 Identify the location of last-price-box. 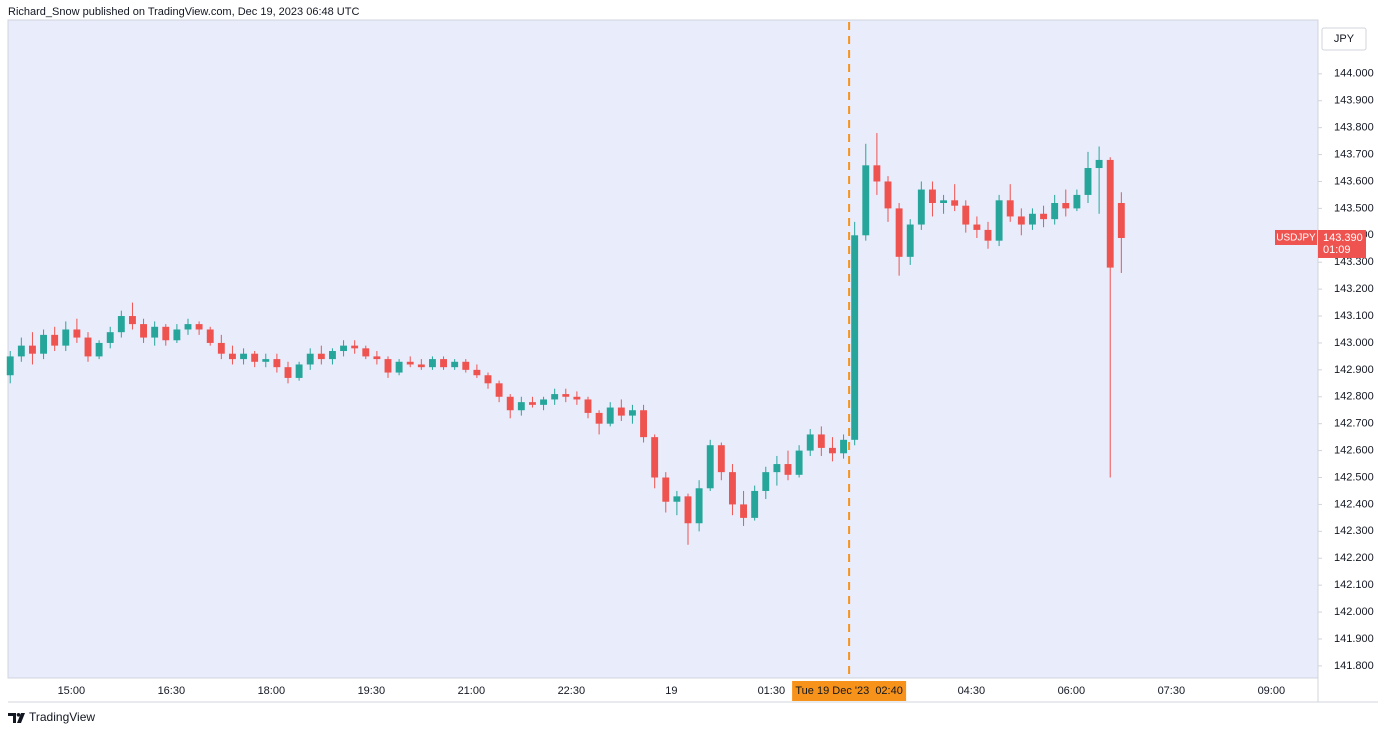
(1342, 243).